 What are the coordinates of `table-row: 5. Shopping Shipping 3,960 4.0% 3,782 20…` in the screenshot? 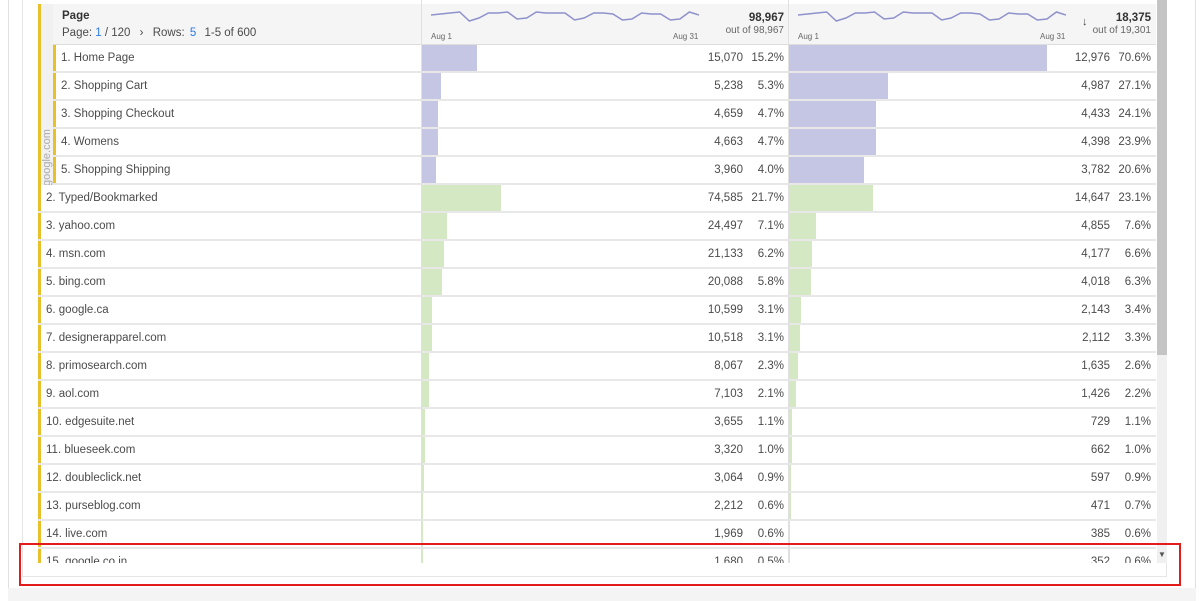 It's located at (604, 171).